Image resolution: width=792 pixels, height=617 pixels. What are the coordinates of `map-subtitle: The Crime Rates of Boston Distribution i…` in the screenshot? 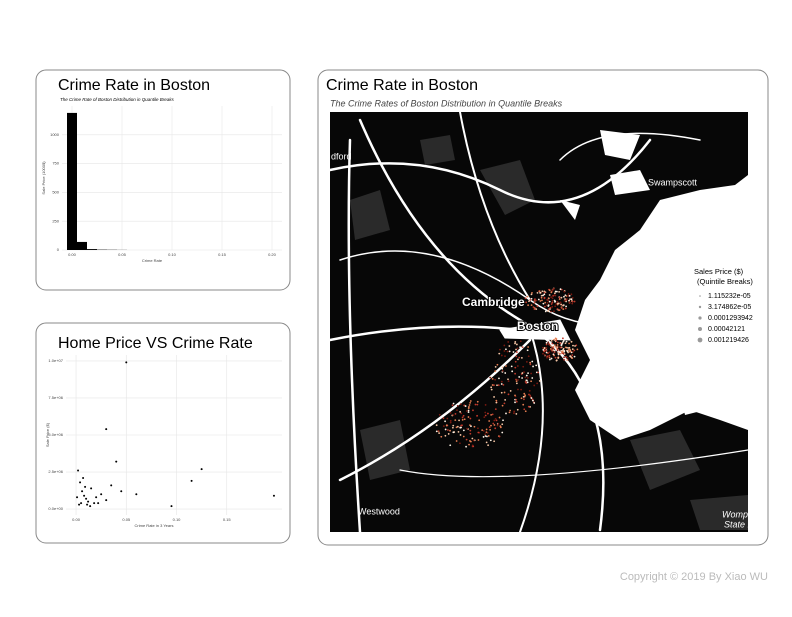 It's located at (446, 103).